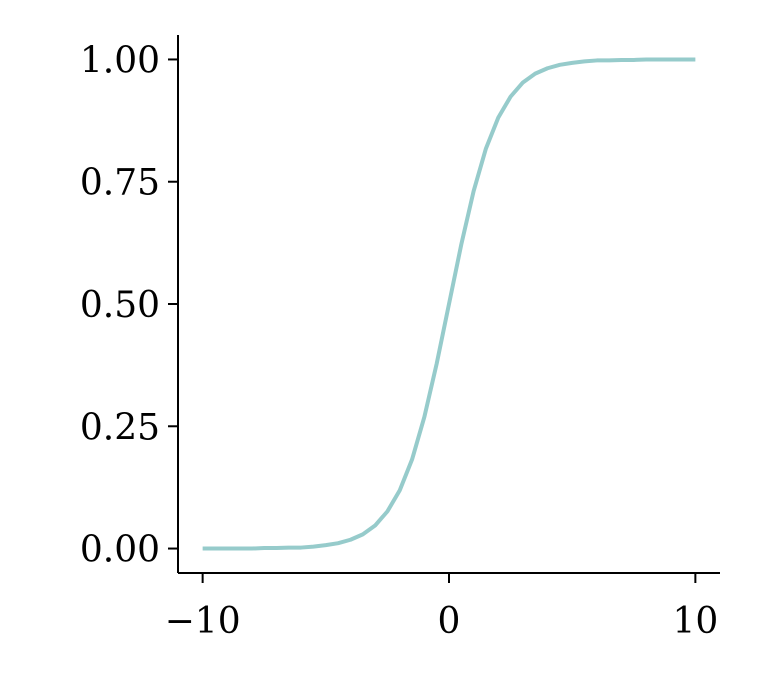  Describe the element at coordinates (120, 183) in the screenshot. I see `y-tick-label: 0.75` at that location.